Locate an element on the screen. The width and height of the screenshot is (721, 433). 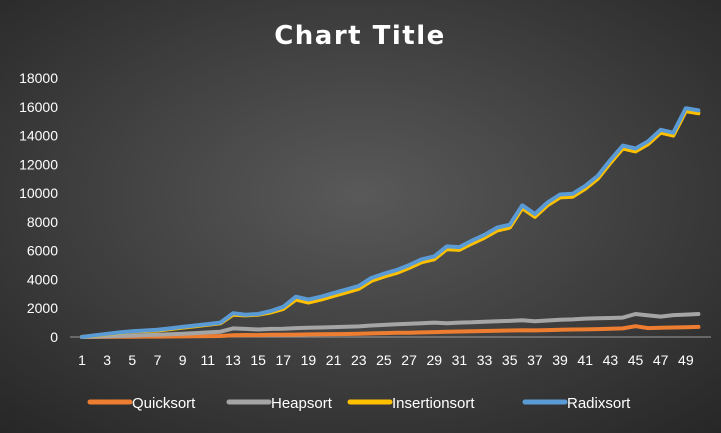
x-tick-label: 39 is located at coordinates (560, 360).